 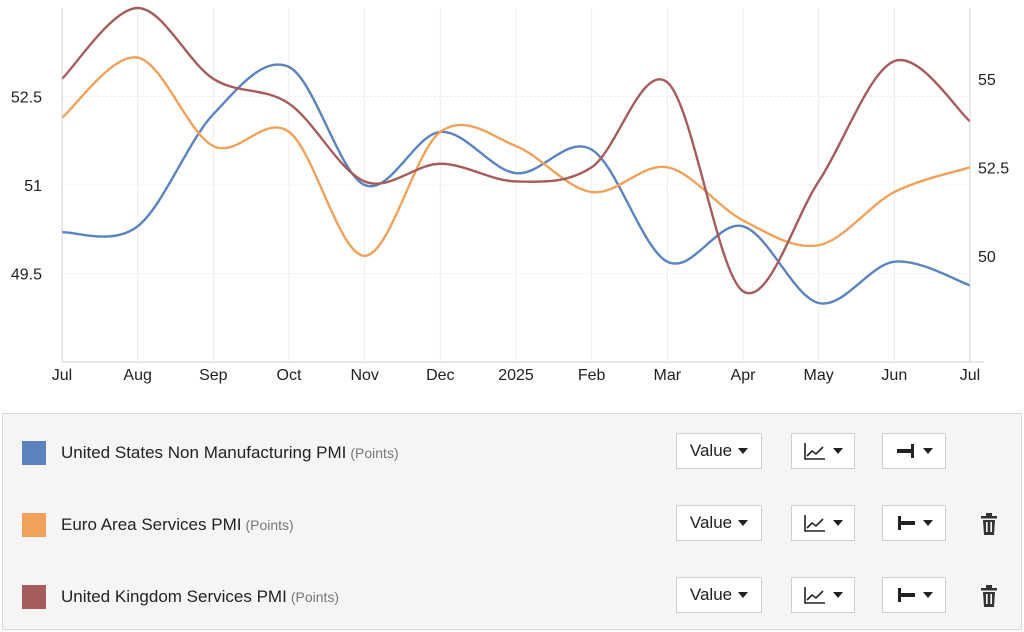 What do you see at coordinates (33, 186) in the screenshot?
I see `left-y-tick-label: 51` at bounding box center [33, 186].